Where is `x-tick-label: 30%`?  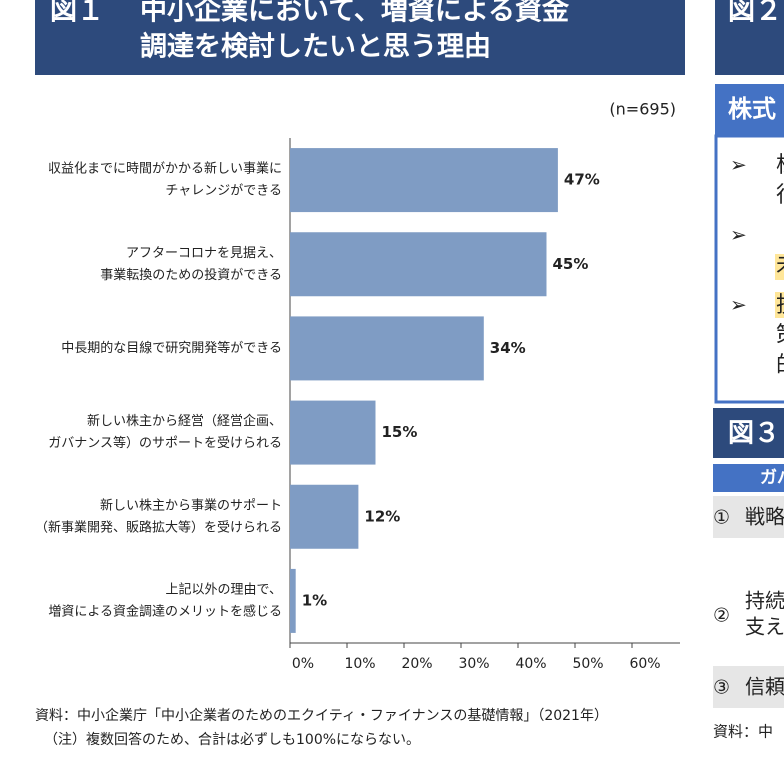 x-tick-label: 30% is located at coordinates (473, 664).